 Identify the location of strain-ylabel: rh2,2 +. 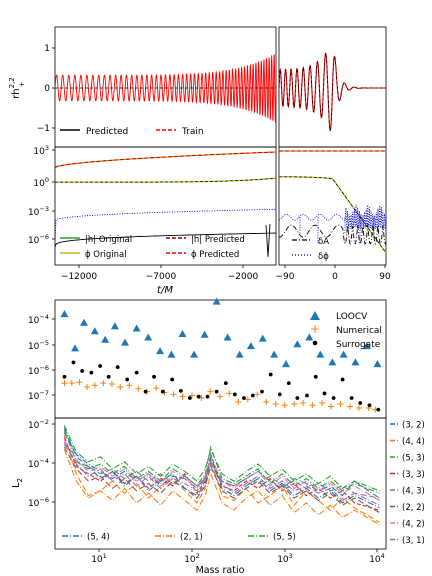
(17, 87).